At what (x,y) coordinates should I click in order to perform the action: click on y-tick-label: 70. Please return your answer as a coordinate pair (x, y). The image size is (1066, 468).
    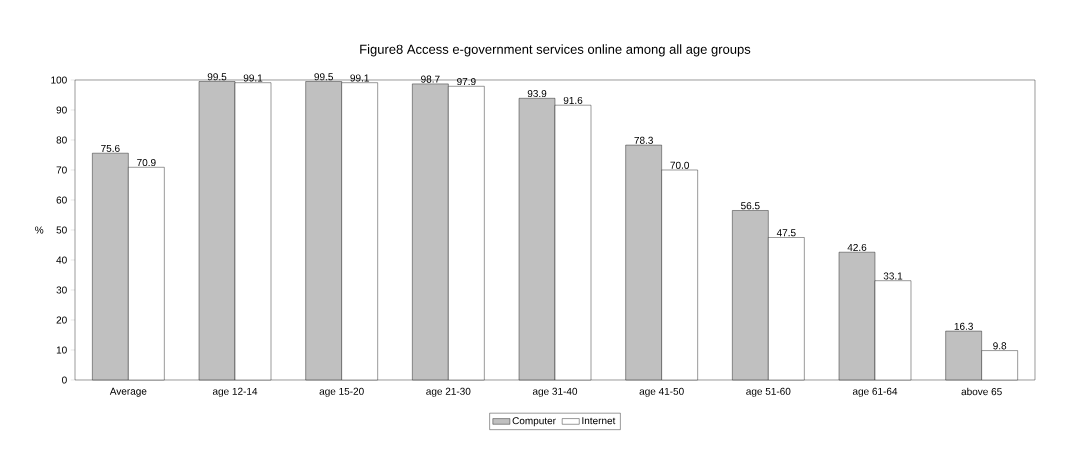
    Looking at the image, I should click on (61, 170).